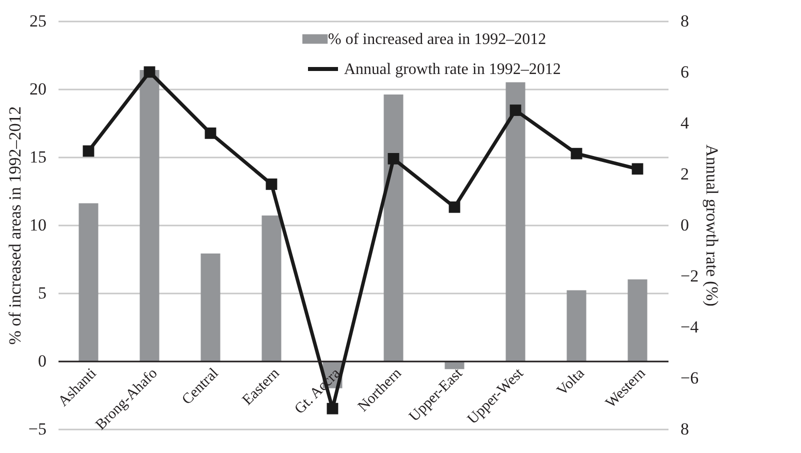 The width and height of the screenshot is (801, 453). Describe the element at coordinates (571, 382) in the screenshot. I see `x-tick-label: Volta` at that location.